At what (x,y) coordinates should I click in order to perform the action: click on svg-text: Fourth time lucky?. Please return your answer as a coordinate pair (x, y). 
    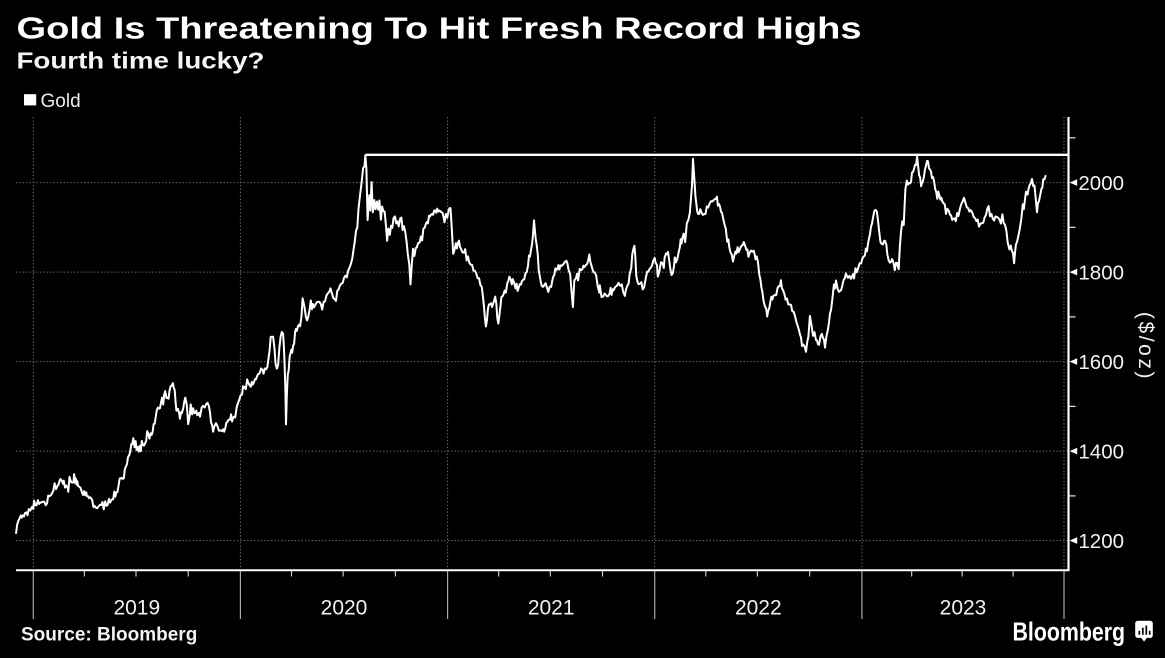
    Looking at the image, I should click on (141, 61).